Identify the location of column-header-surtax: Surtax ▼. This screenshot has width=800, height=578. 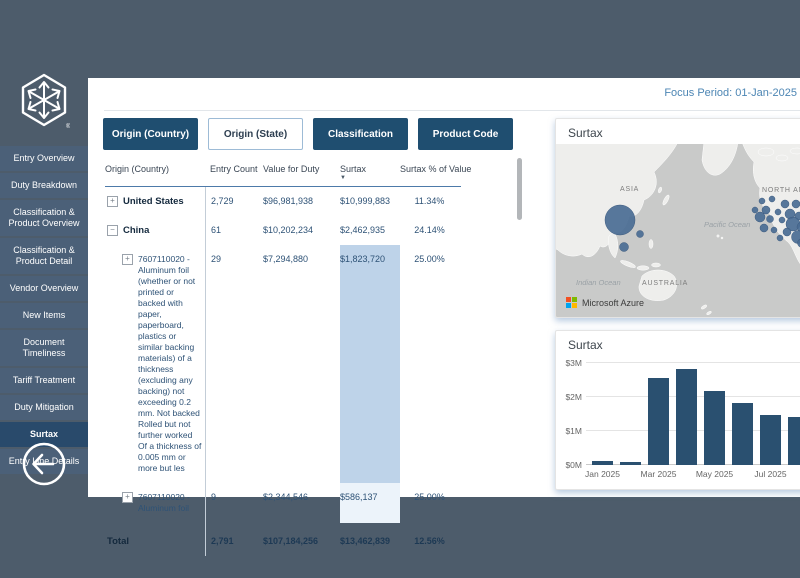
(370, 173).